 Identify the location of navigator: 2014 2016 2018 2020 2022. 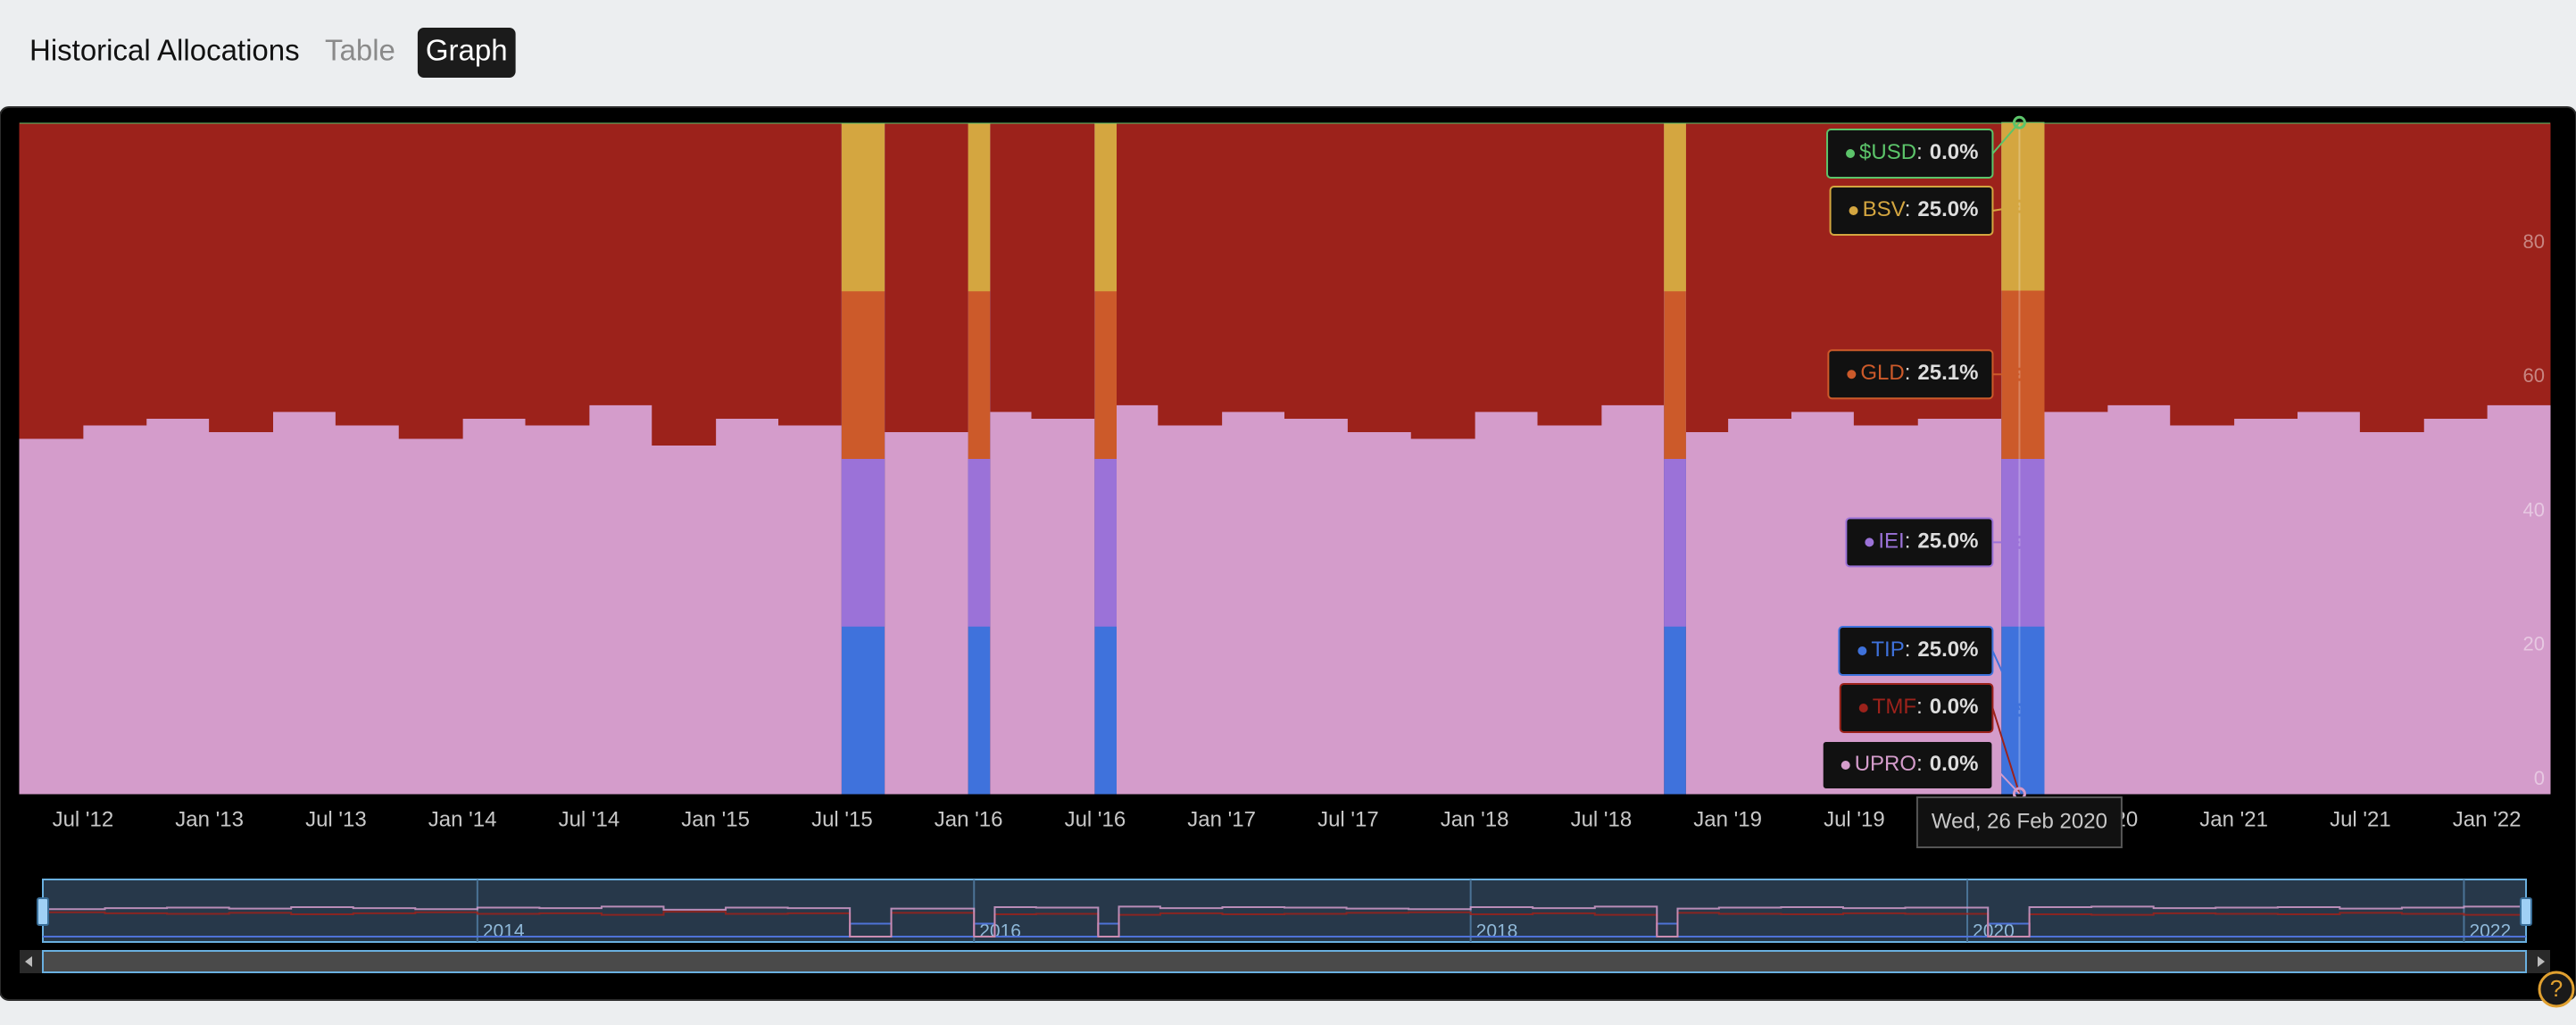
(1285, 926).